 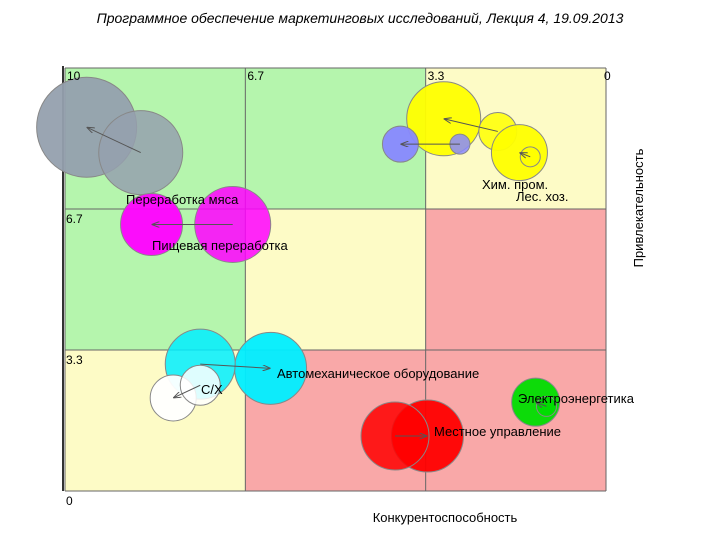 I want to click on y-tick-label: 3.3, so click(x=74, y=360).